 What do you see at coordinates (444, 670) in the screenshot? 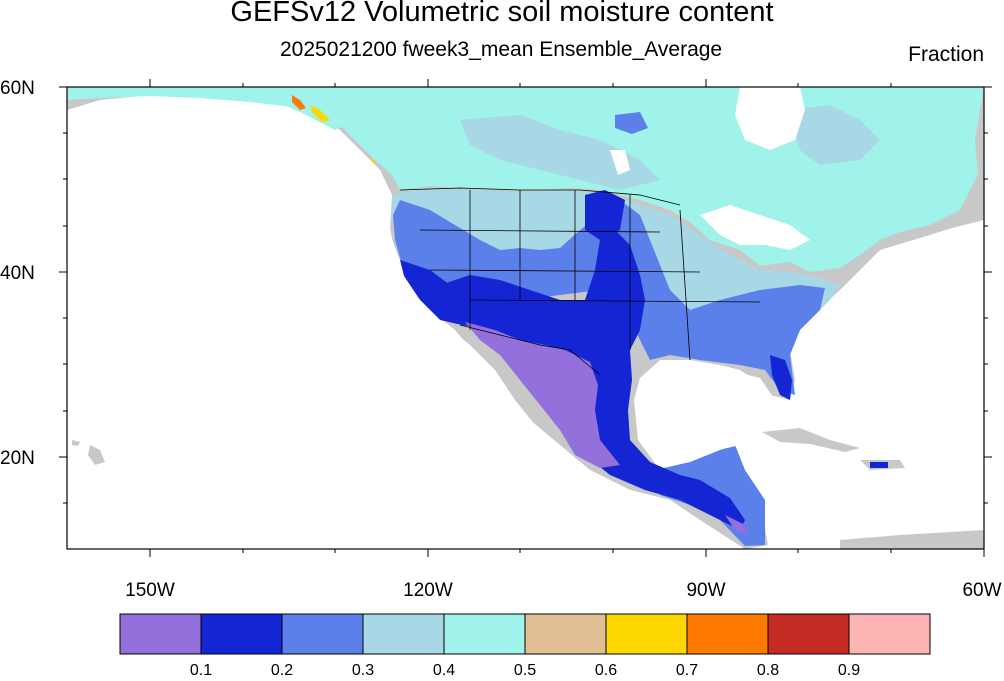
I see `colorbar-label: 0.4` at bounding box center [444, 670].